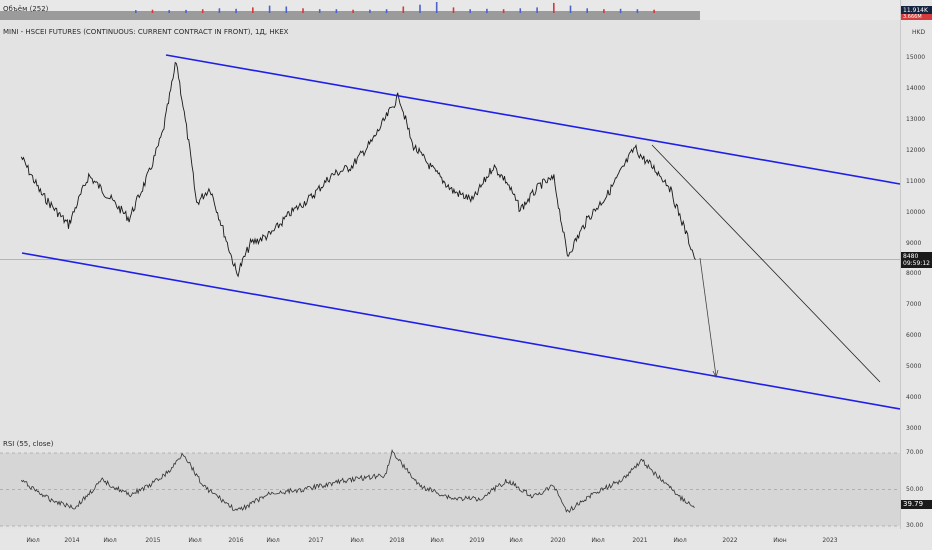 The width and height of the screenshot is (932, 550). I want to click on price-tick-label: 8000, so click(914, 274).